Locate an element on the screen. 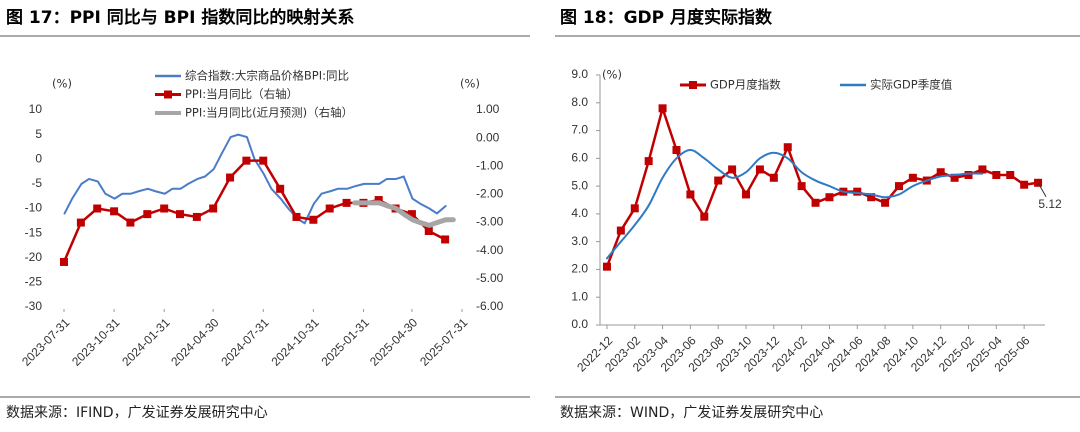 This screenshot has height=432, width=1080. x-tick-label: 2024-01-31 is located at coordinates (146, 342).